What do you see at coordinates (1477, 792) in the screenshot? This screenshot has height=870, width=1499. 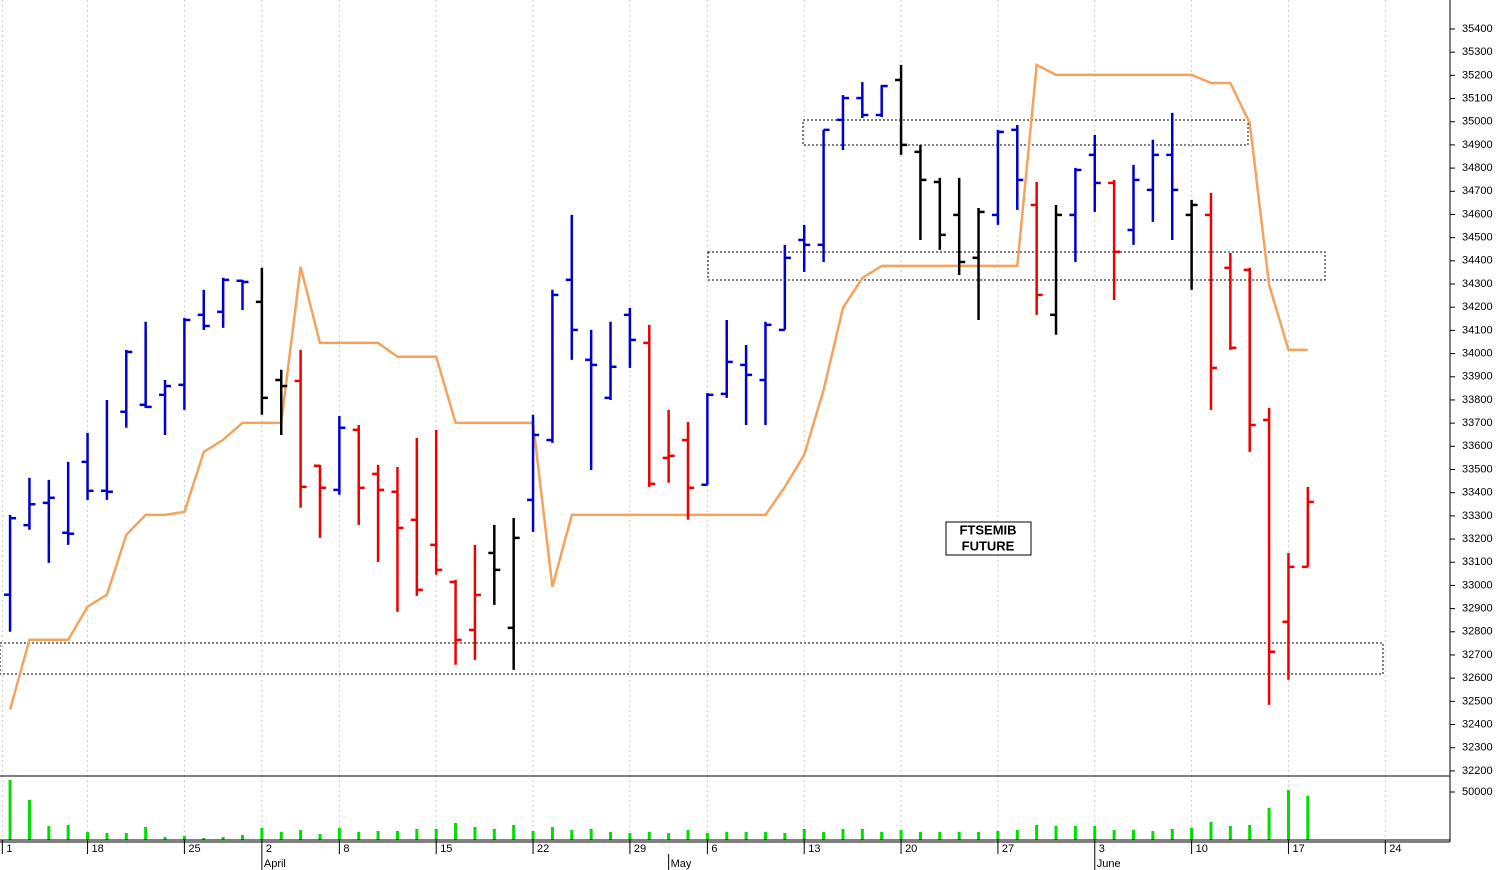 I see `y-tick-label: 50000` at bounding box center [1477, 792].